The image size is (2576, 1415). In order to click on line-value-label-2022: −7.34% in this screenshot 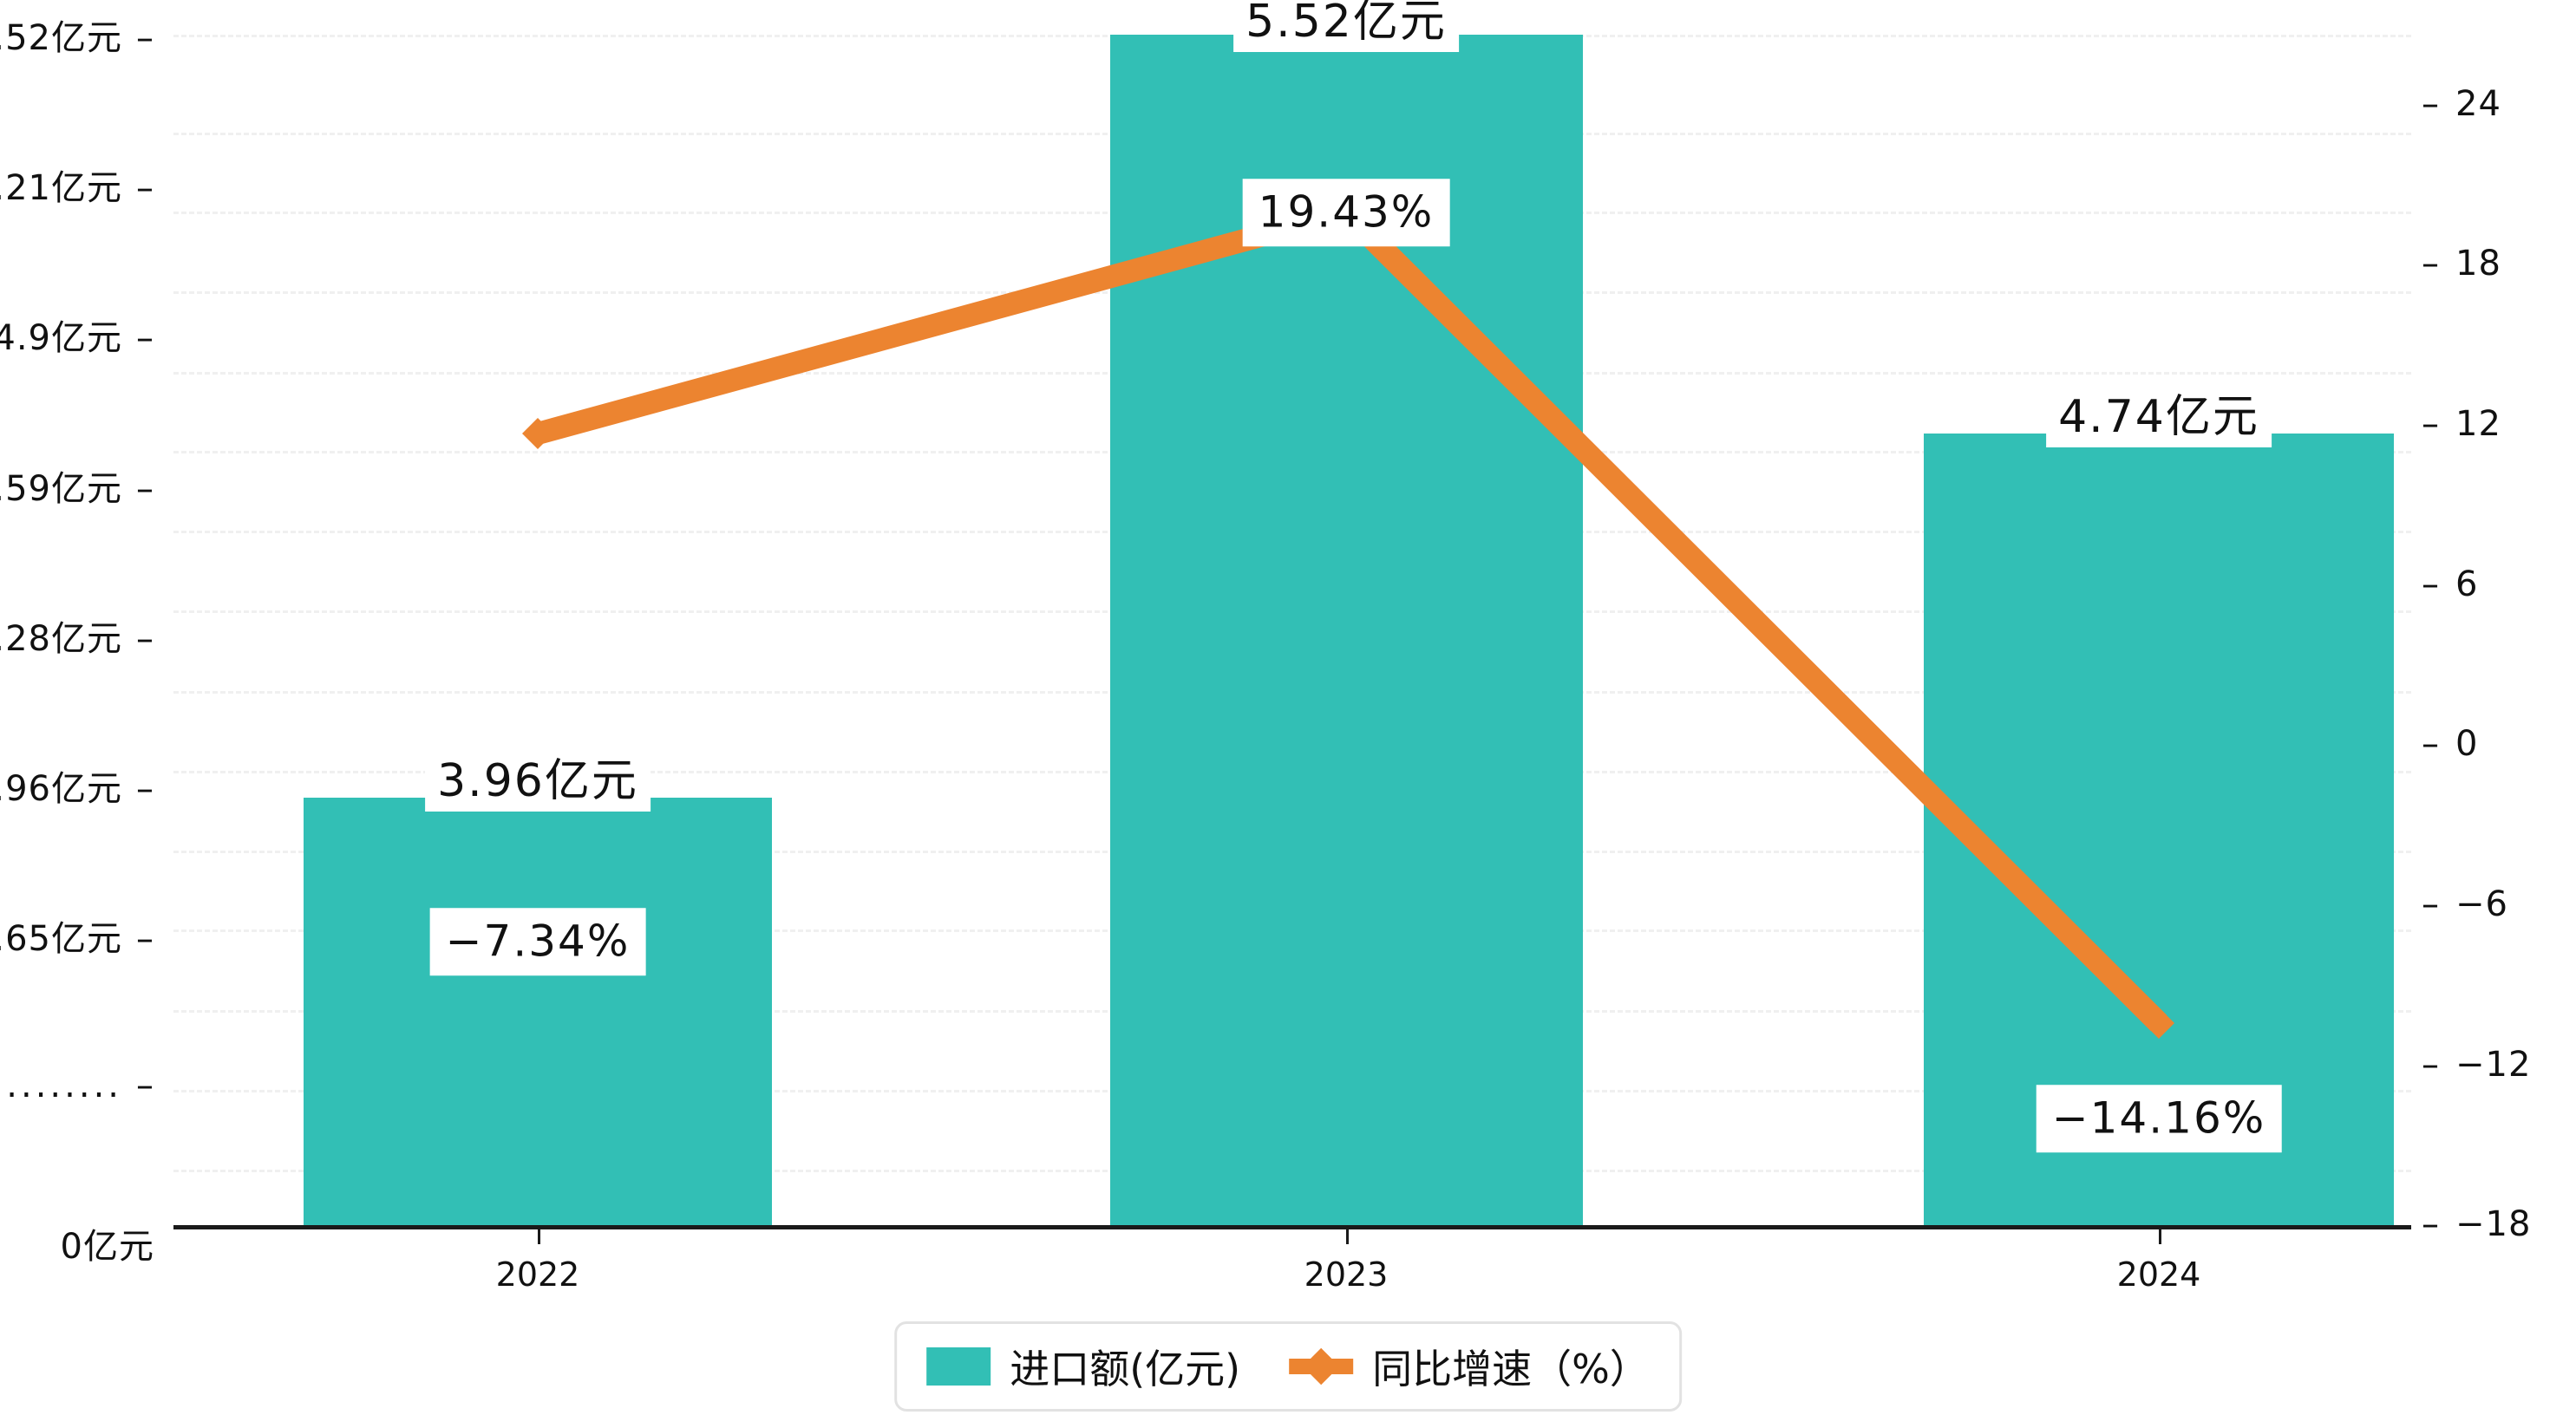, I will do `click(537, 941)`.